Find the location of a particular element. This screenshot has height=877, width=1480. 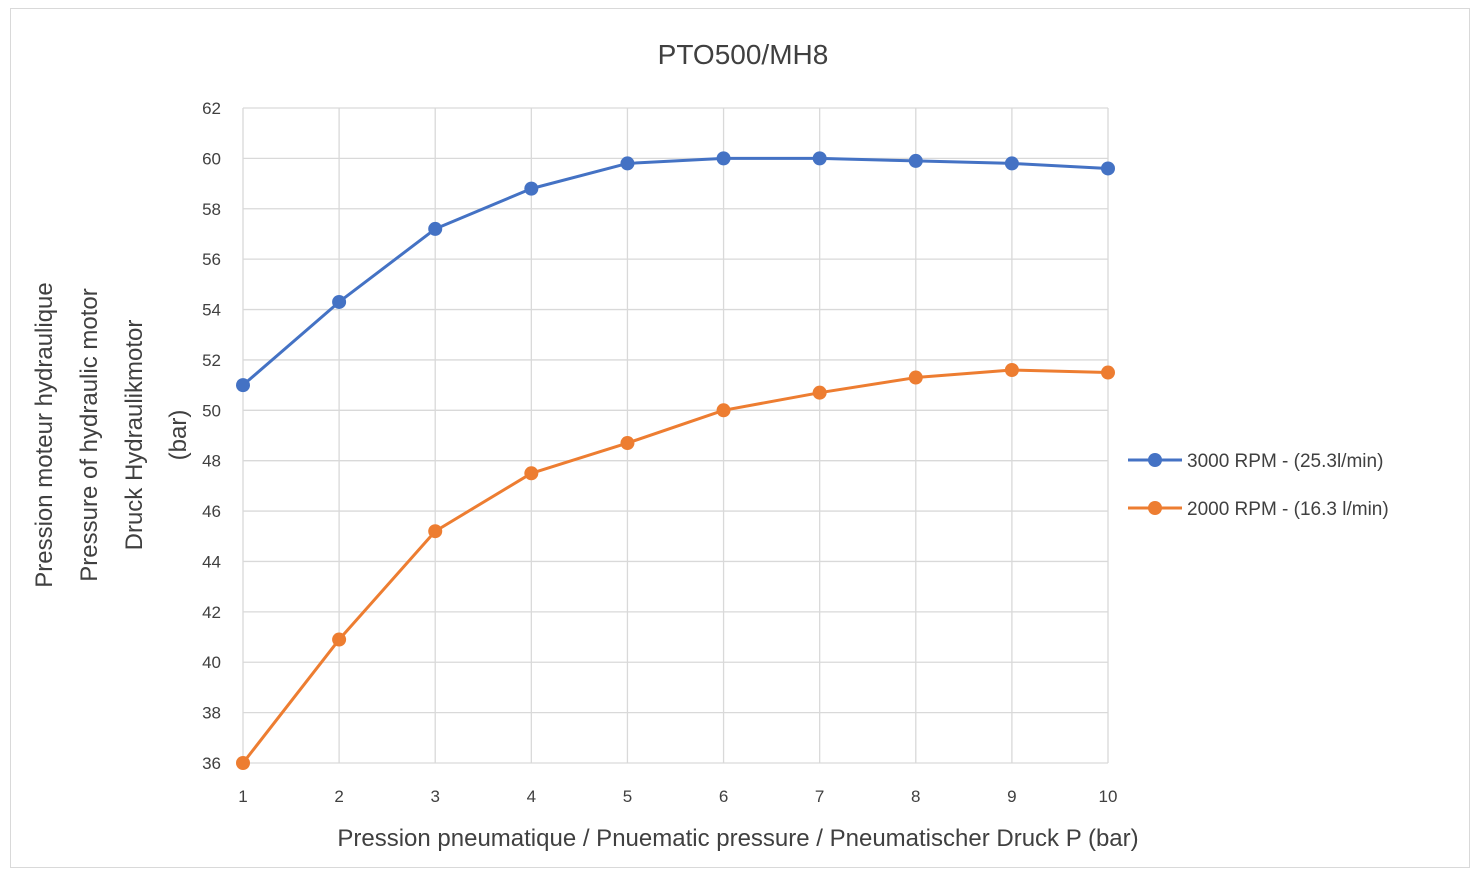

y-tick-label: 60 is located at coordinates (211, 158).